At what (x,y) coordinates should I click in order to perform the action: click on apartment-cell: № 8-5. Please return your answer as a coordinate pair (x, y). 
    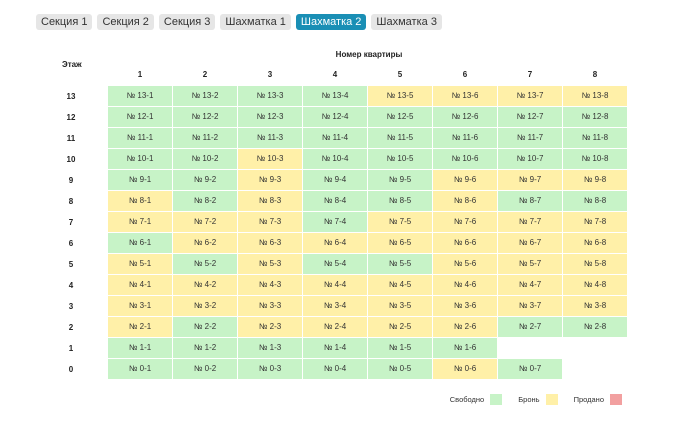
    Looking at the image, I should click on (400, 201).